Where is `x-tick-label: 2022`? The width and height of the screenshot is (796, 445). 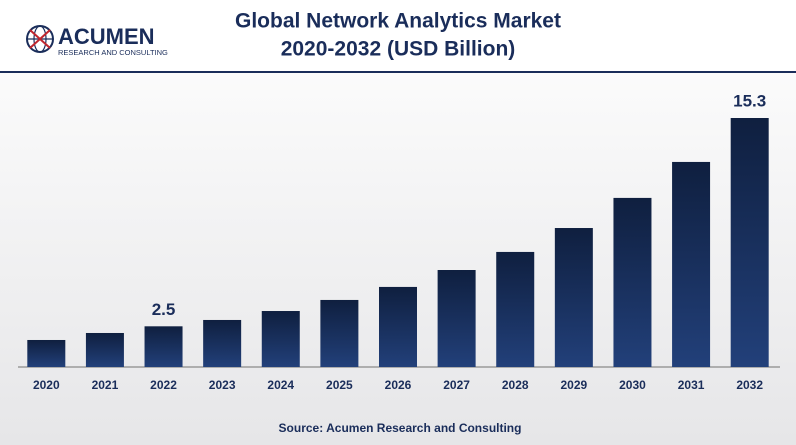 x-tick-label: 2022 is located at coordinates (163, 385).